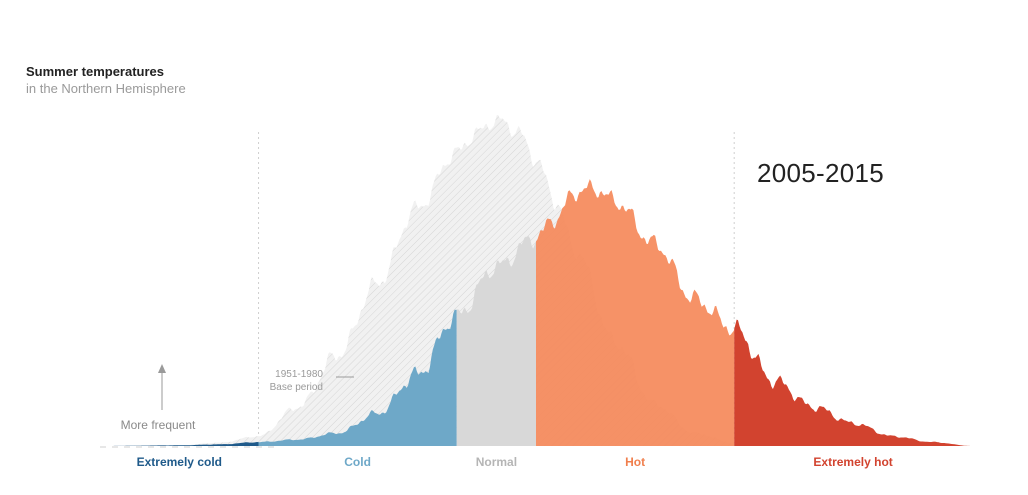  What do you see at coordinates (106, 88) in the screenshot?
I see `chart-subtitle: in the Northern Hemisphere` at bounding box center [106, 88].